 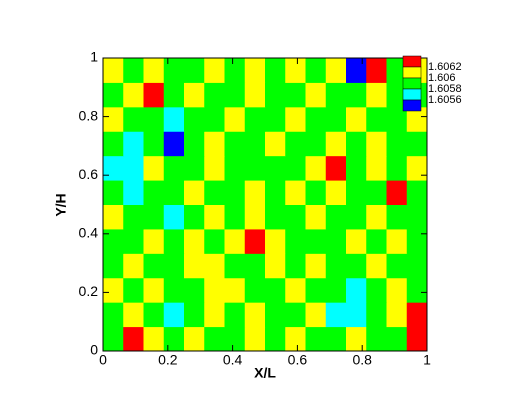 I want to click on x-tick-label: 0.8, so click(x=362, y=360).